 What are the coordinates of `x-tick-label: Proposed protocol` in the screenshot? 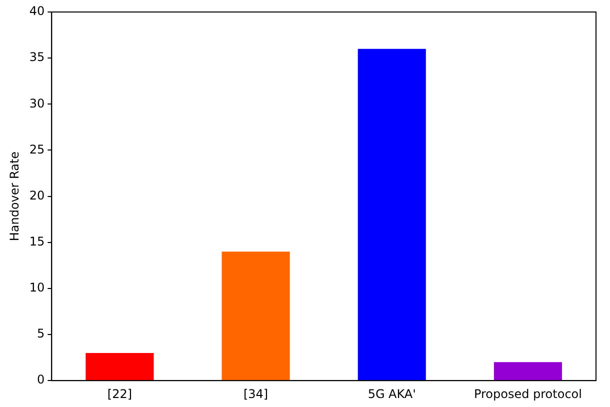 It's located at (528, 393).